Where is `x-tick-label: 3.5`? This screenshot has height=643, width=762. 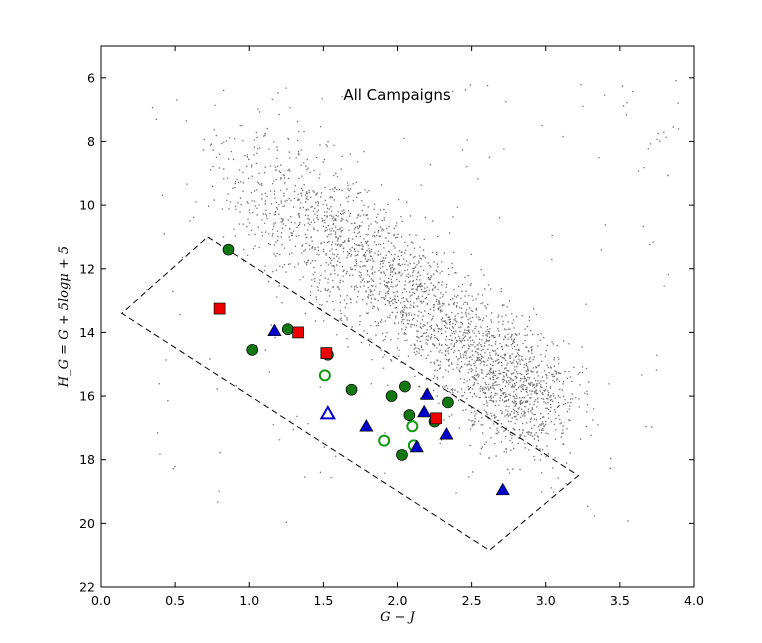 x-tick-label: 3.5 is located at coordinates (620, 600).